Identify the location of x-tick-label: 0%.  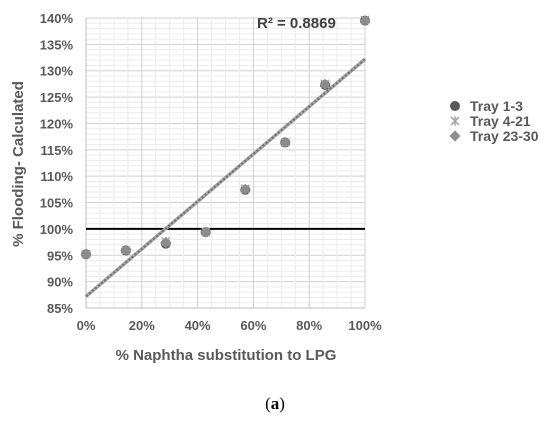
(86, 325).